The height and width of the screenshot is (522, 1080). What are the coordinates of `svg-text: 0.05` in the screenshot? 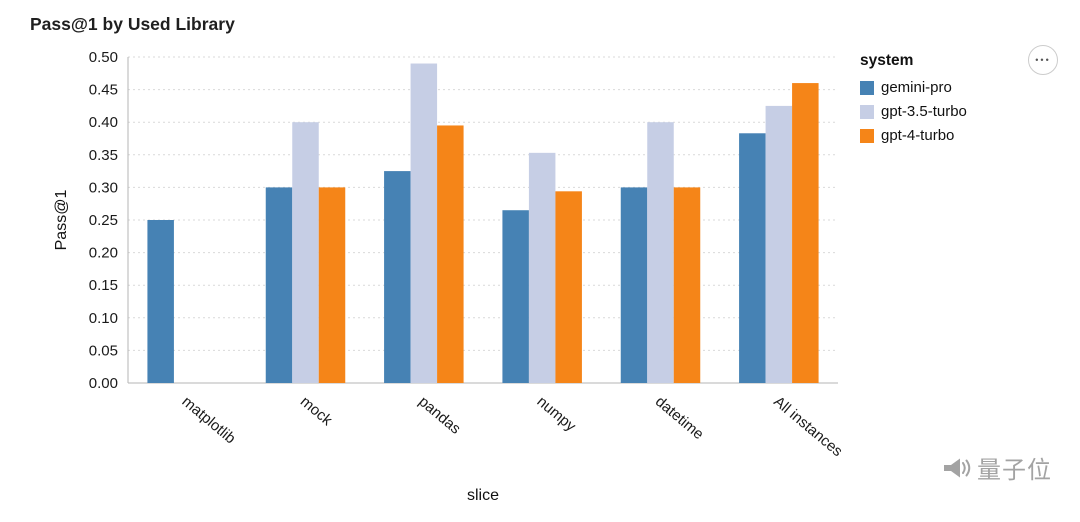 It's located at (103, 350).